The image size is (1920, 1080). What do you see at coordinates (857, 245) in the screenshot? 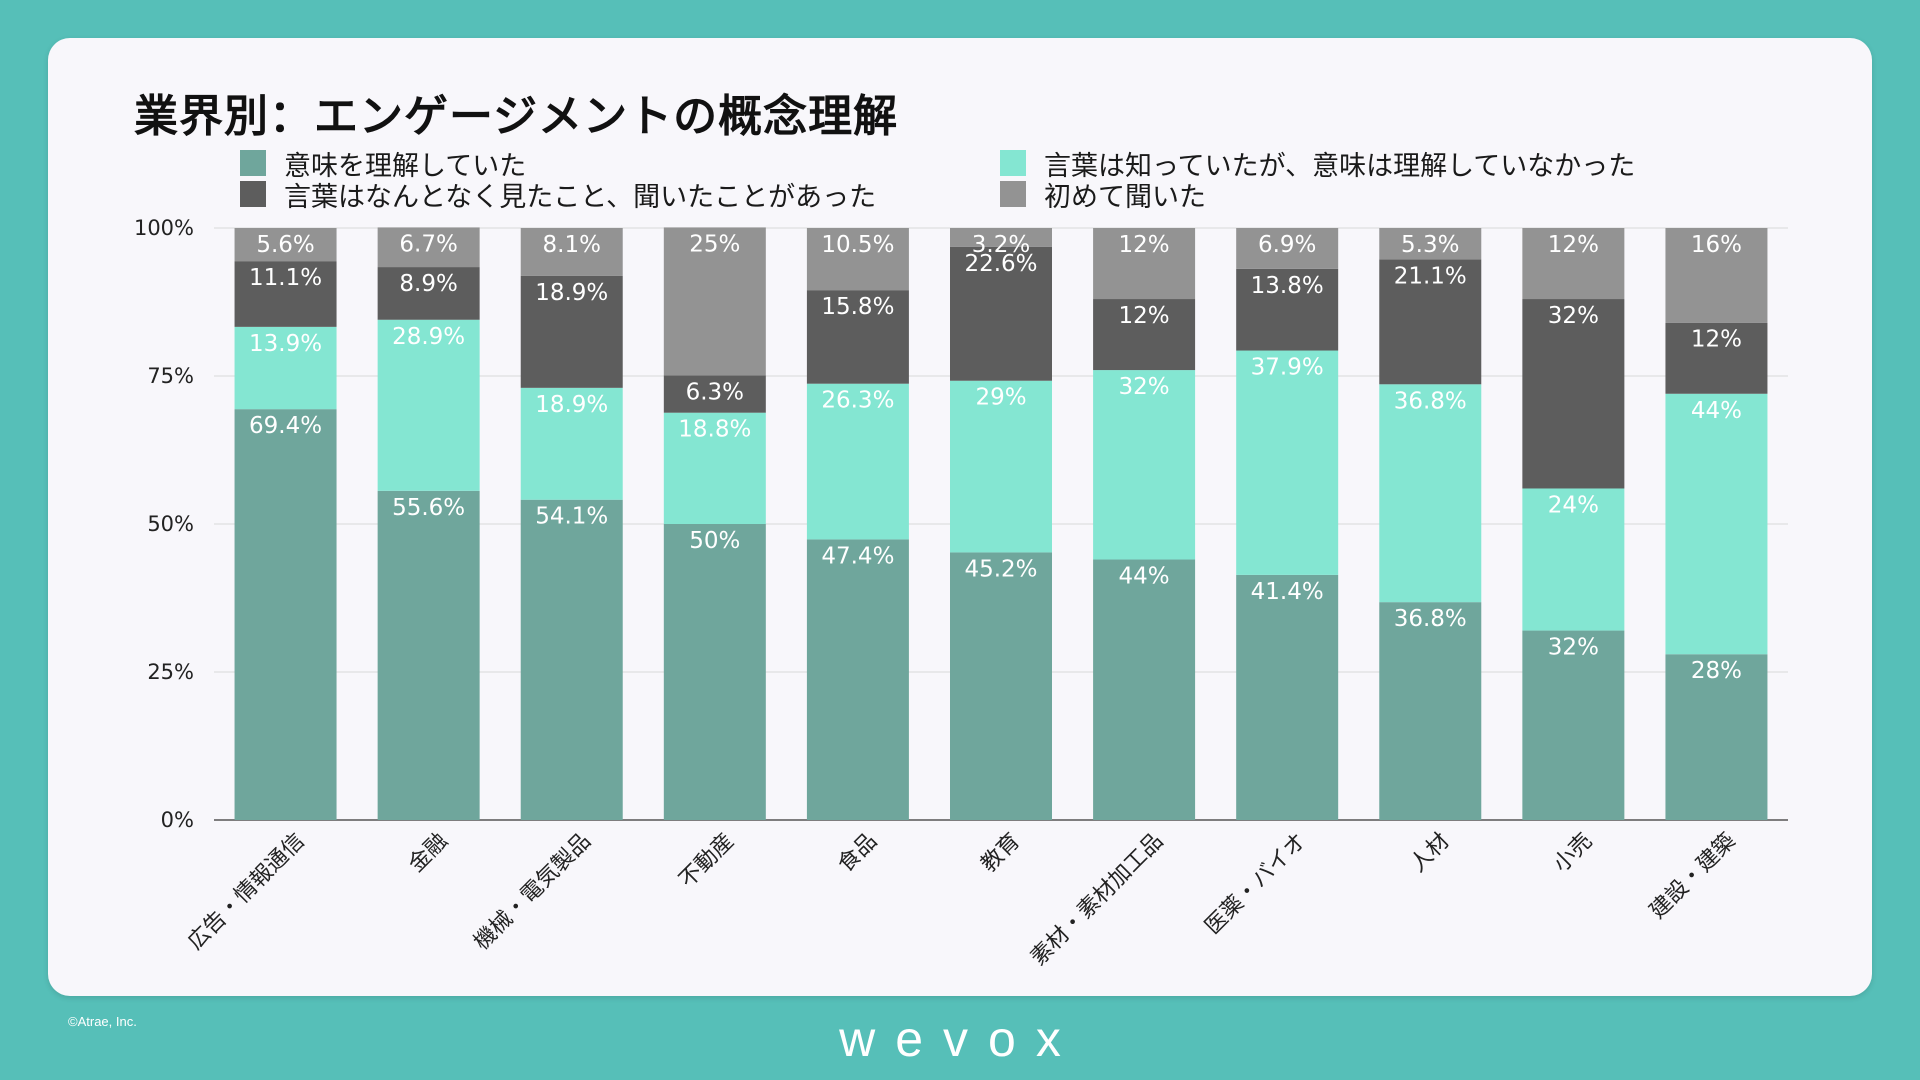
I see `data-label: 10.5%` at bounding box center [857, 245].